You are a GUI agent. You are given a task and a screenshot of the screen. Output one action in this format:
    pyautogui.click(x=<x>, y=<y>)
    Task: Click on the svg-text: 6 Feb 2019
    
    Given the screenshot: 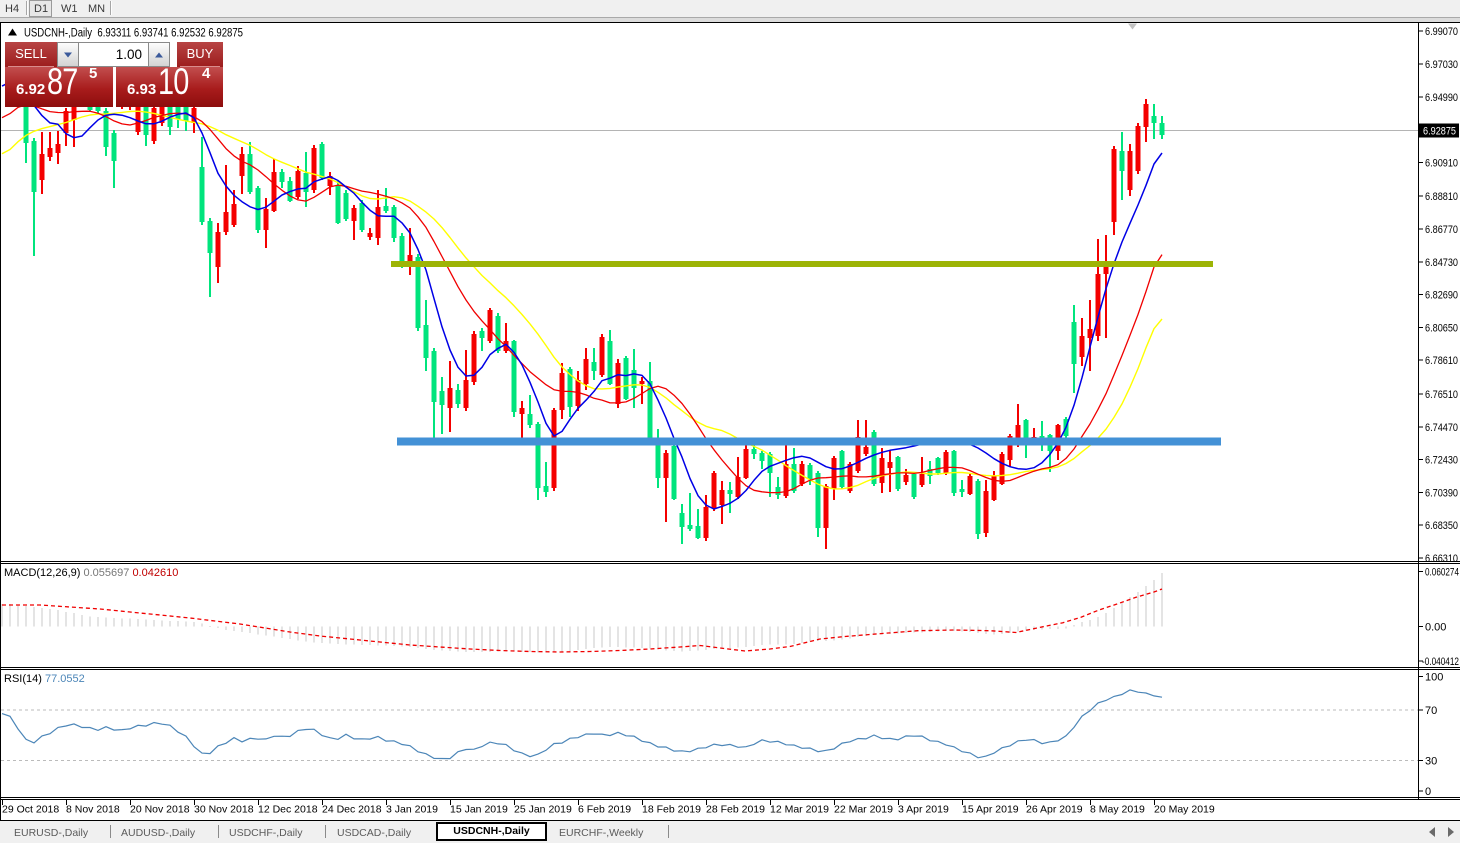 What is the action you would take?
    pyautogui.click(x=604, y=810)
    